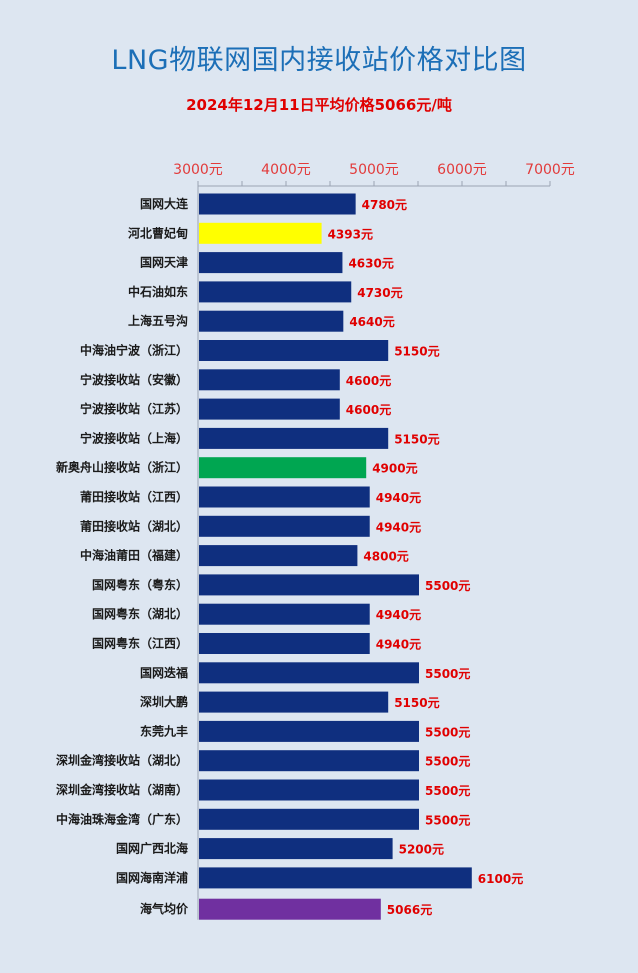 Image resolution: width=638 pixels, height=973 pixels. I want to click on category-label: 海气均价, so click(164, 908).